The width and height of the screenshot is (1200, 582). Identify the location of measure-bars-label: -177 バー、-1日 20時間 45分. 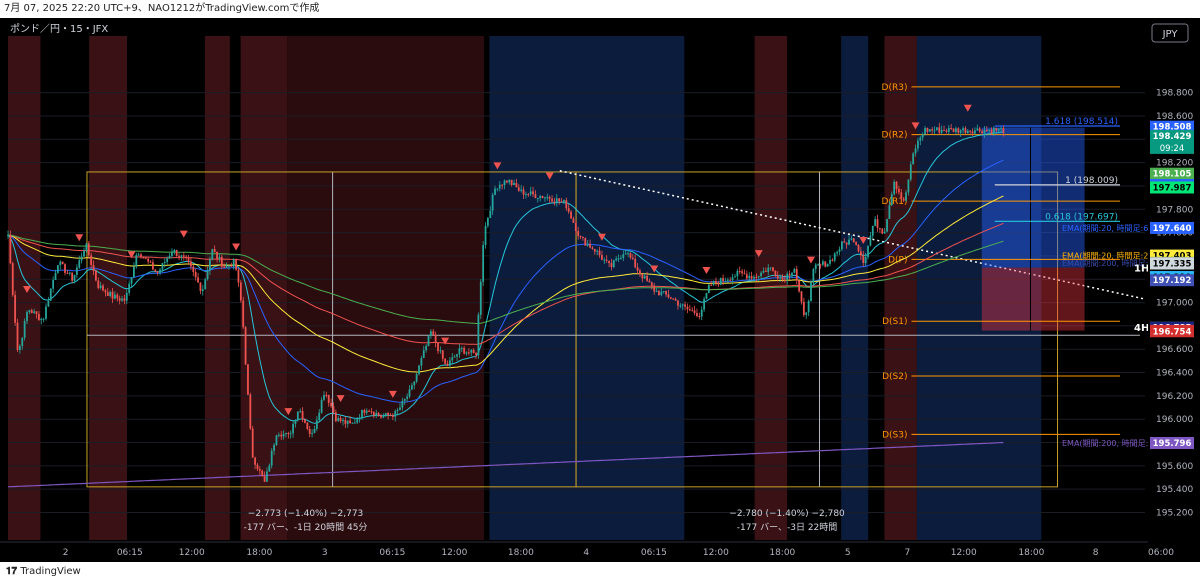
(306, 527).